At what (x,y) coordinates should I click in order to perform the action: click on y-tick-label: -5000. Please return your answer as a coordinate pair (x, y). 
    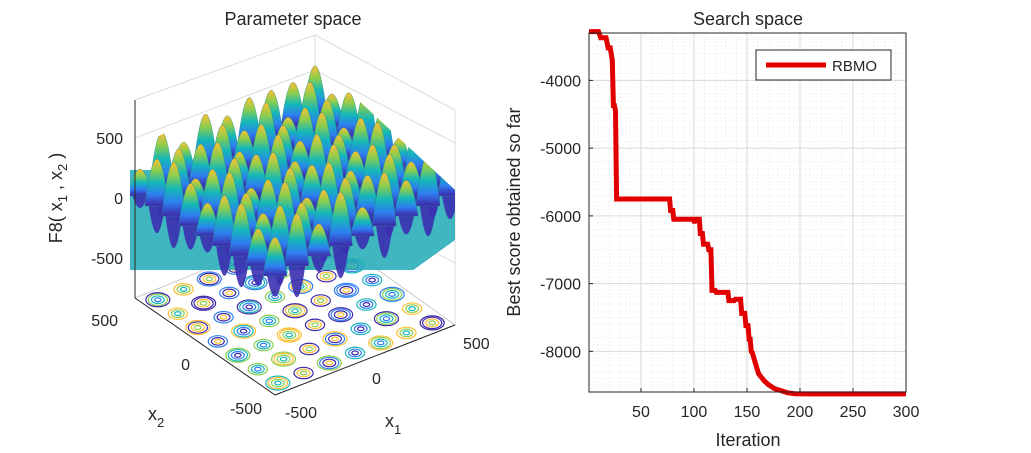
    Looking at the image, I should click on (560, 149).